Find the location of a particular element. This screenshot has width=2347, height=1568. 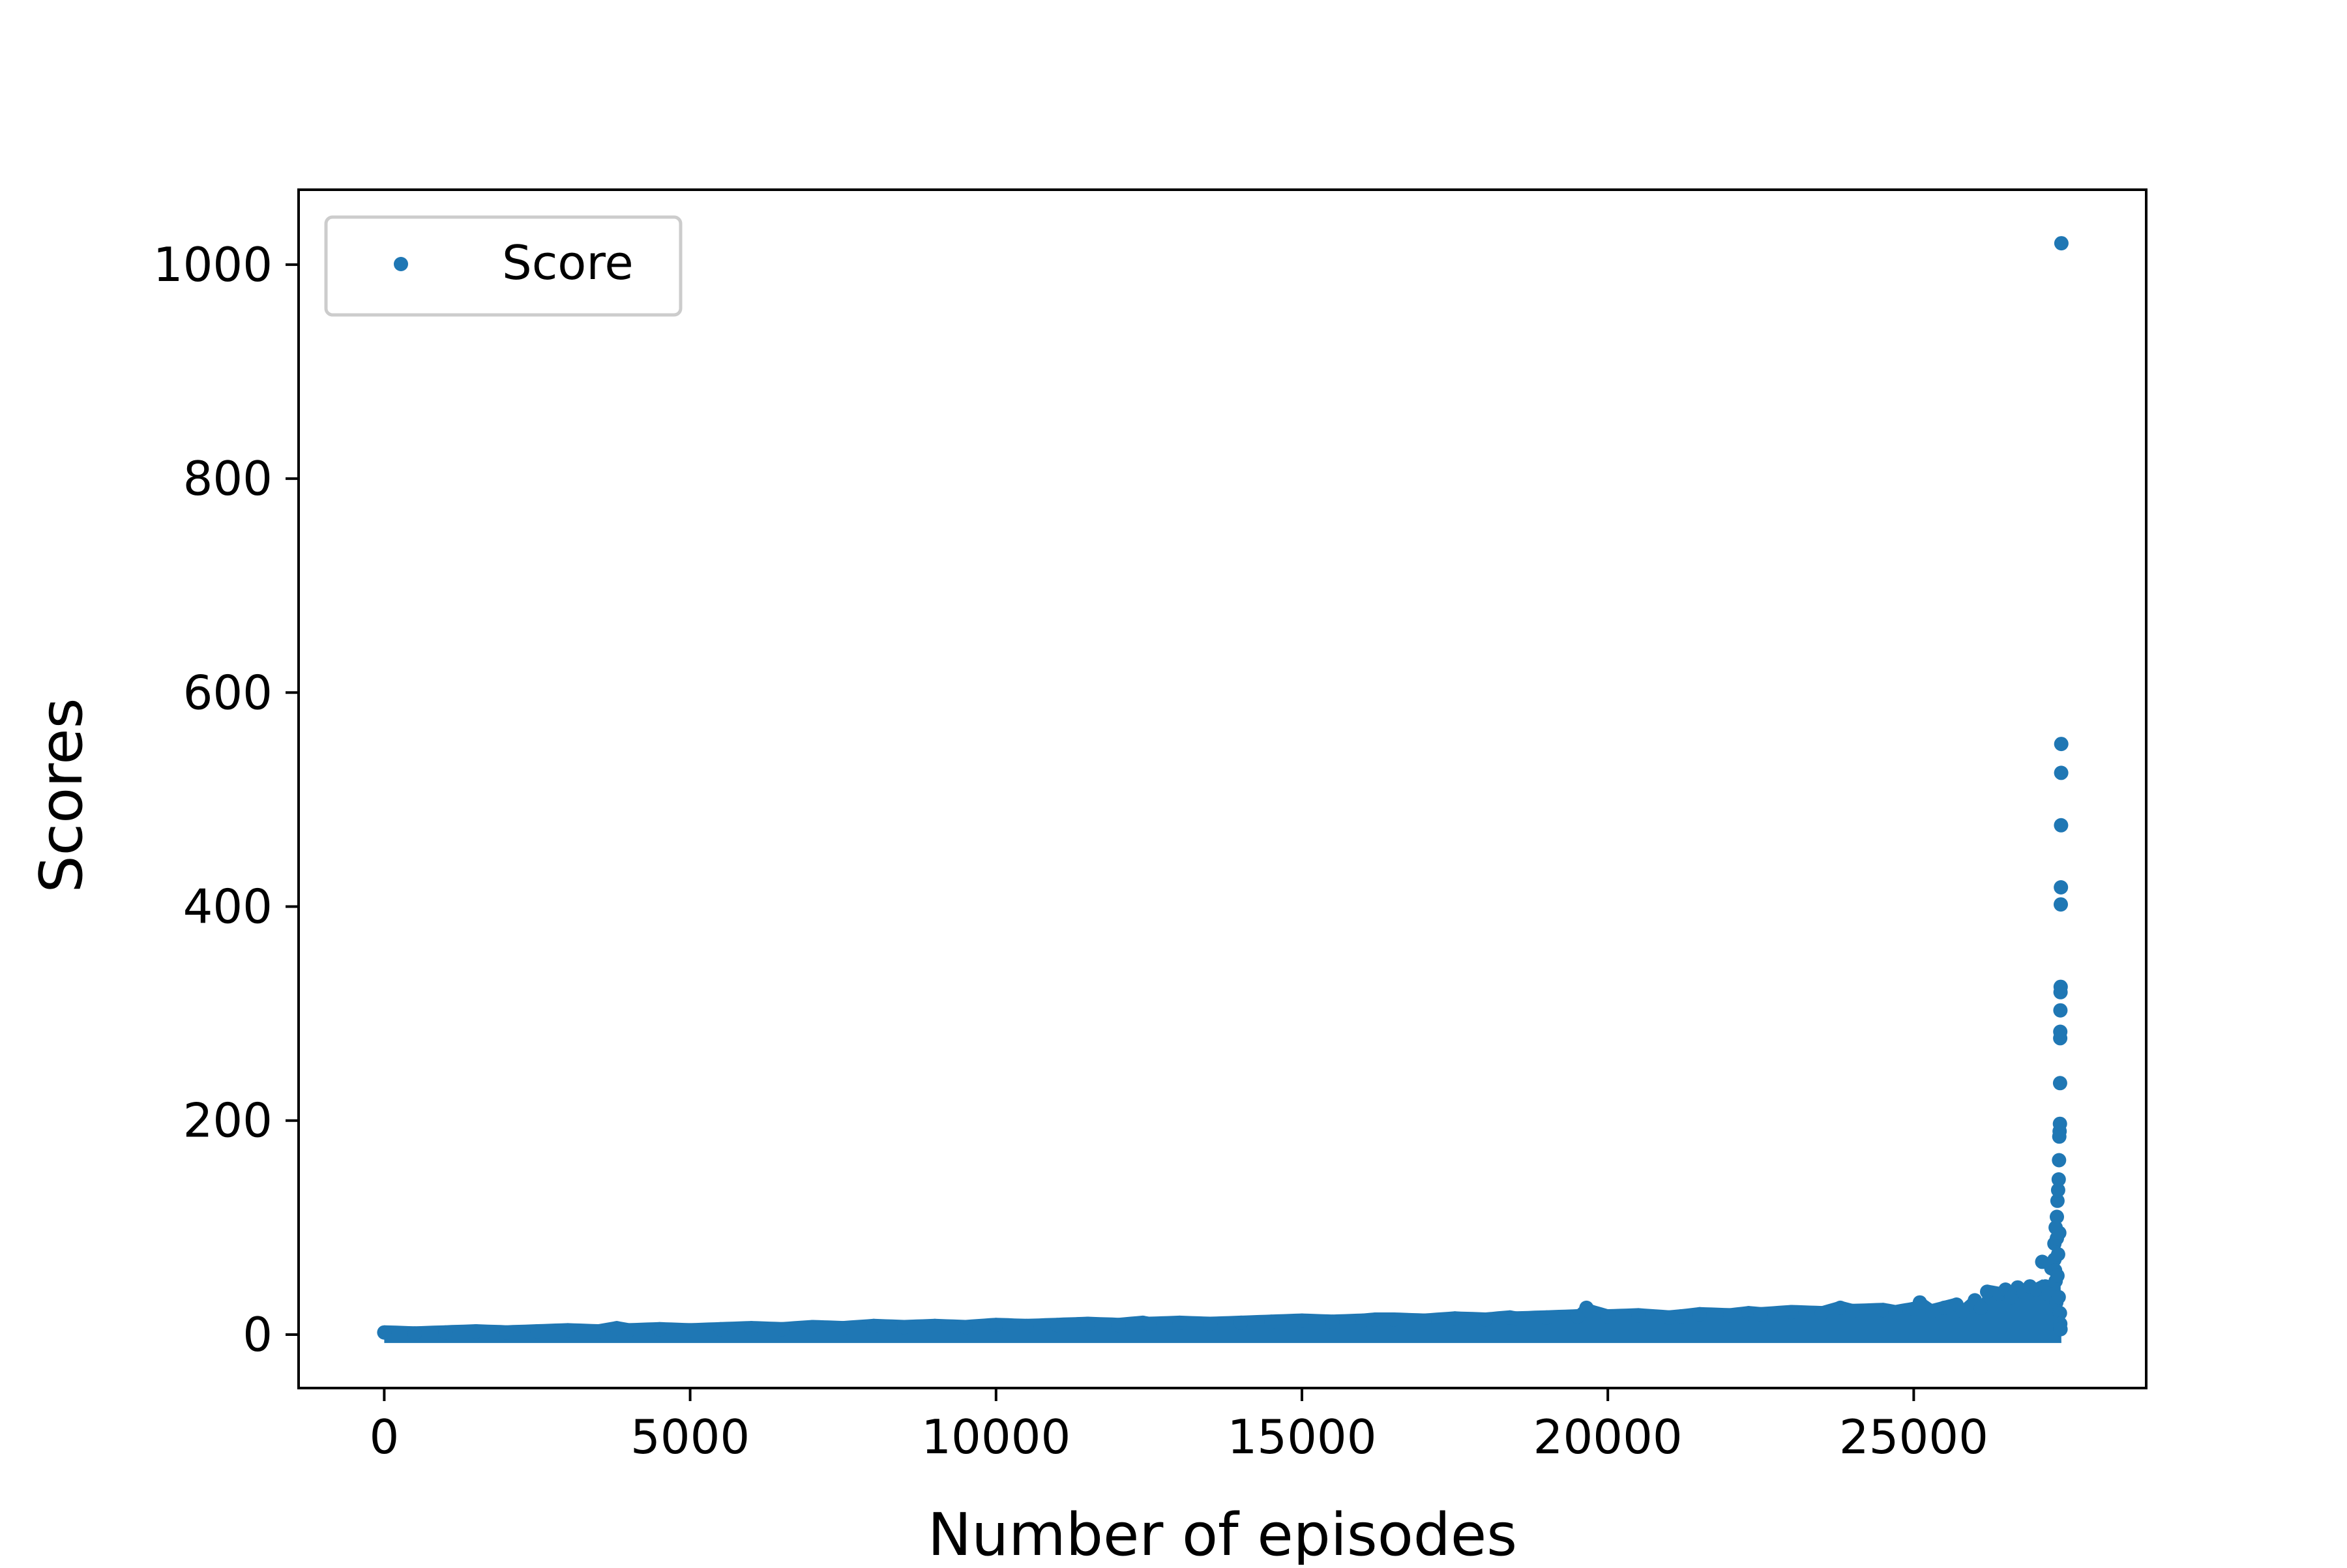

x-tick-label: 25000 is located at coordinates (1914, 1437).